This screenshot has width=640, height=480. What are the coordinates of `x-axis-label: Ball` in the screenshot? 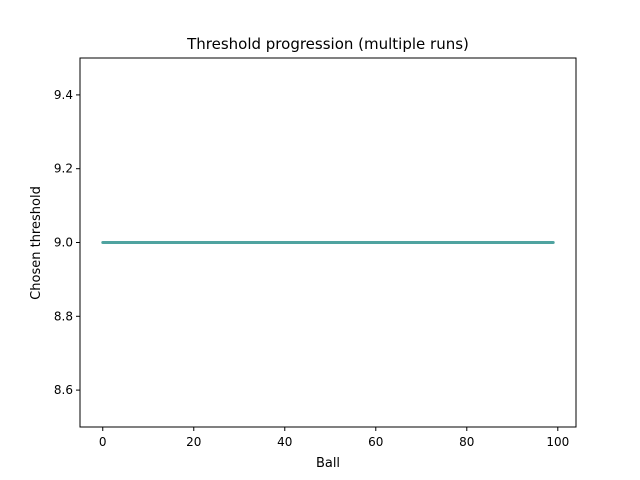 It's located at (328, 463).